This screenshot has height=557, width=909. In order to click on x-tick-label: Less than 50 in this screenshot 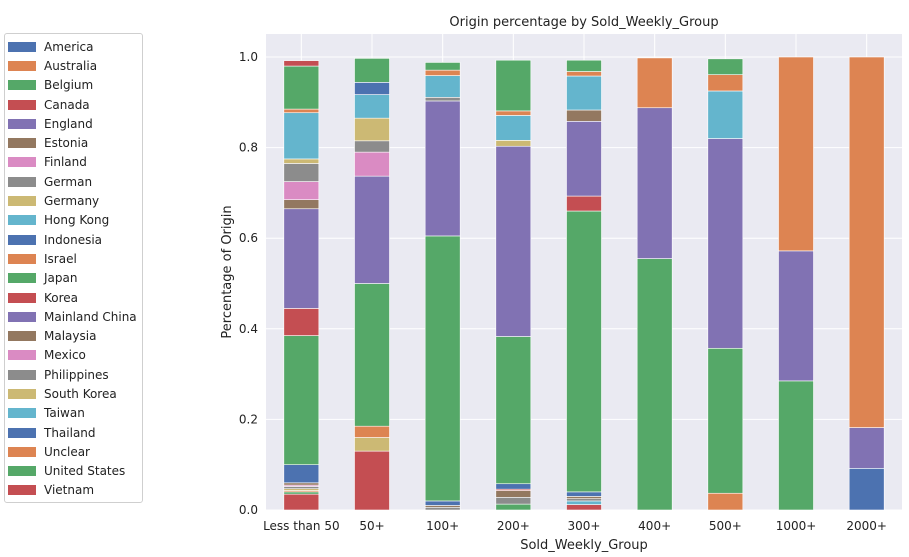, I will do `click(301, 526)`.